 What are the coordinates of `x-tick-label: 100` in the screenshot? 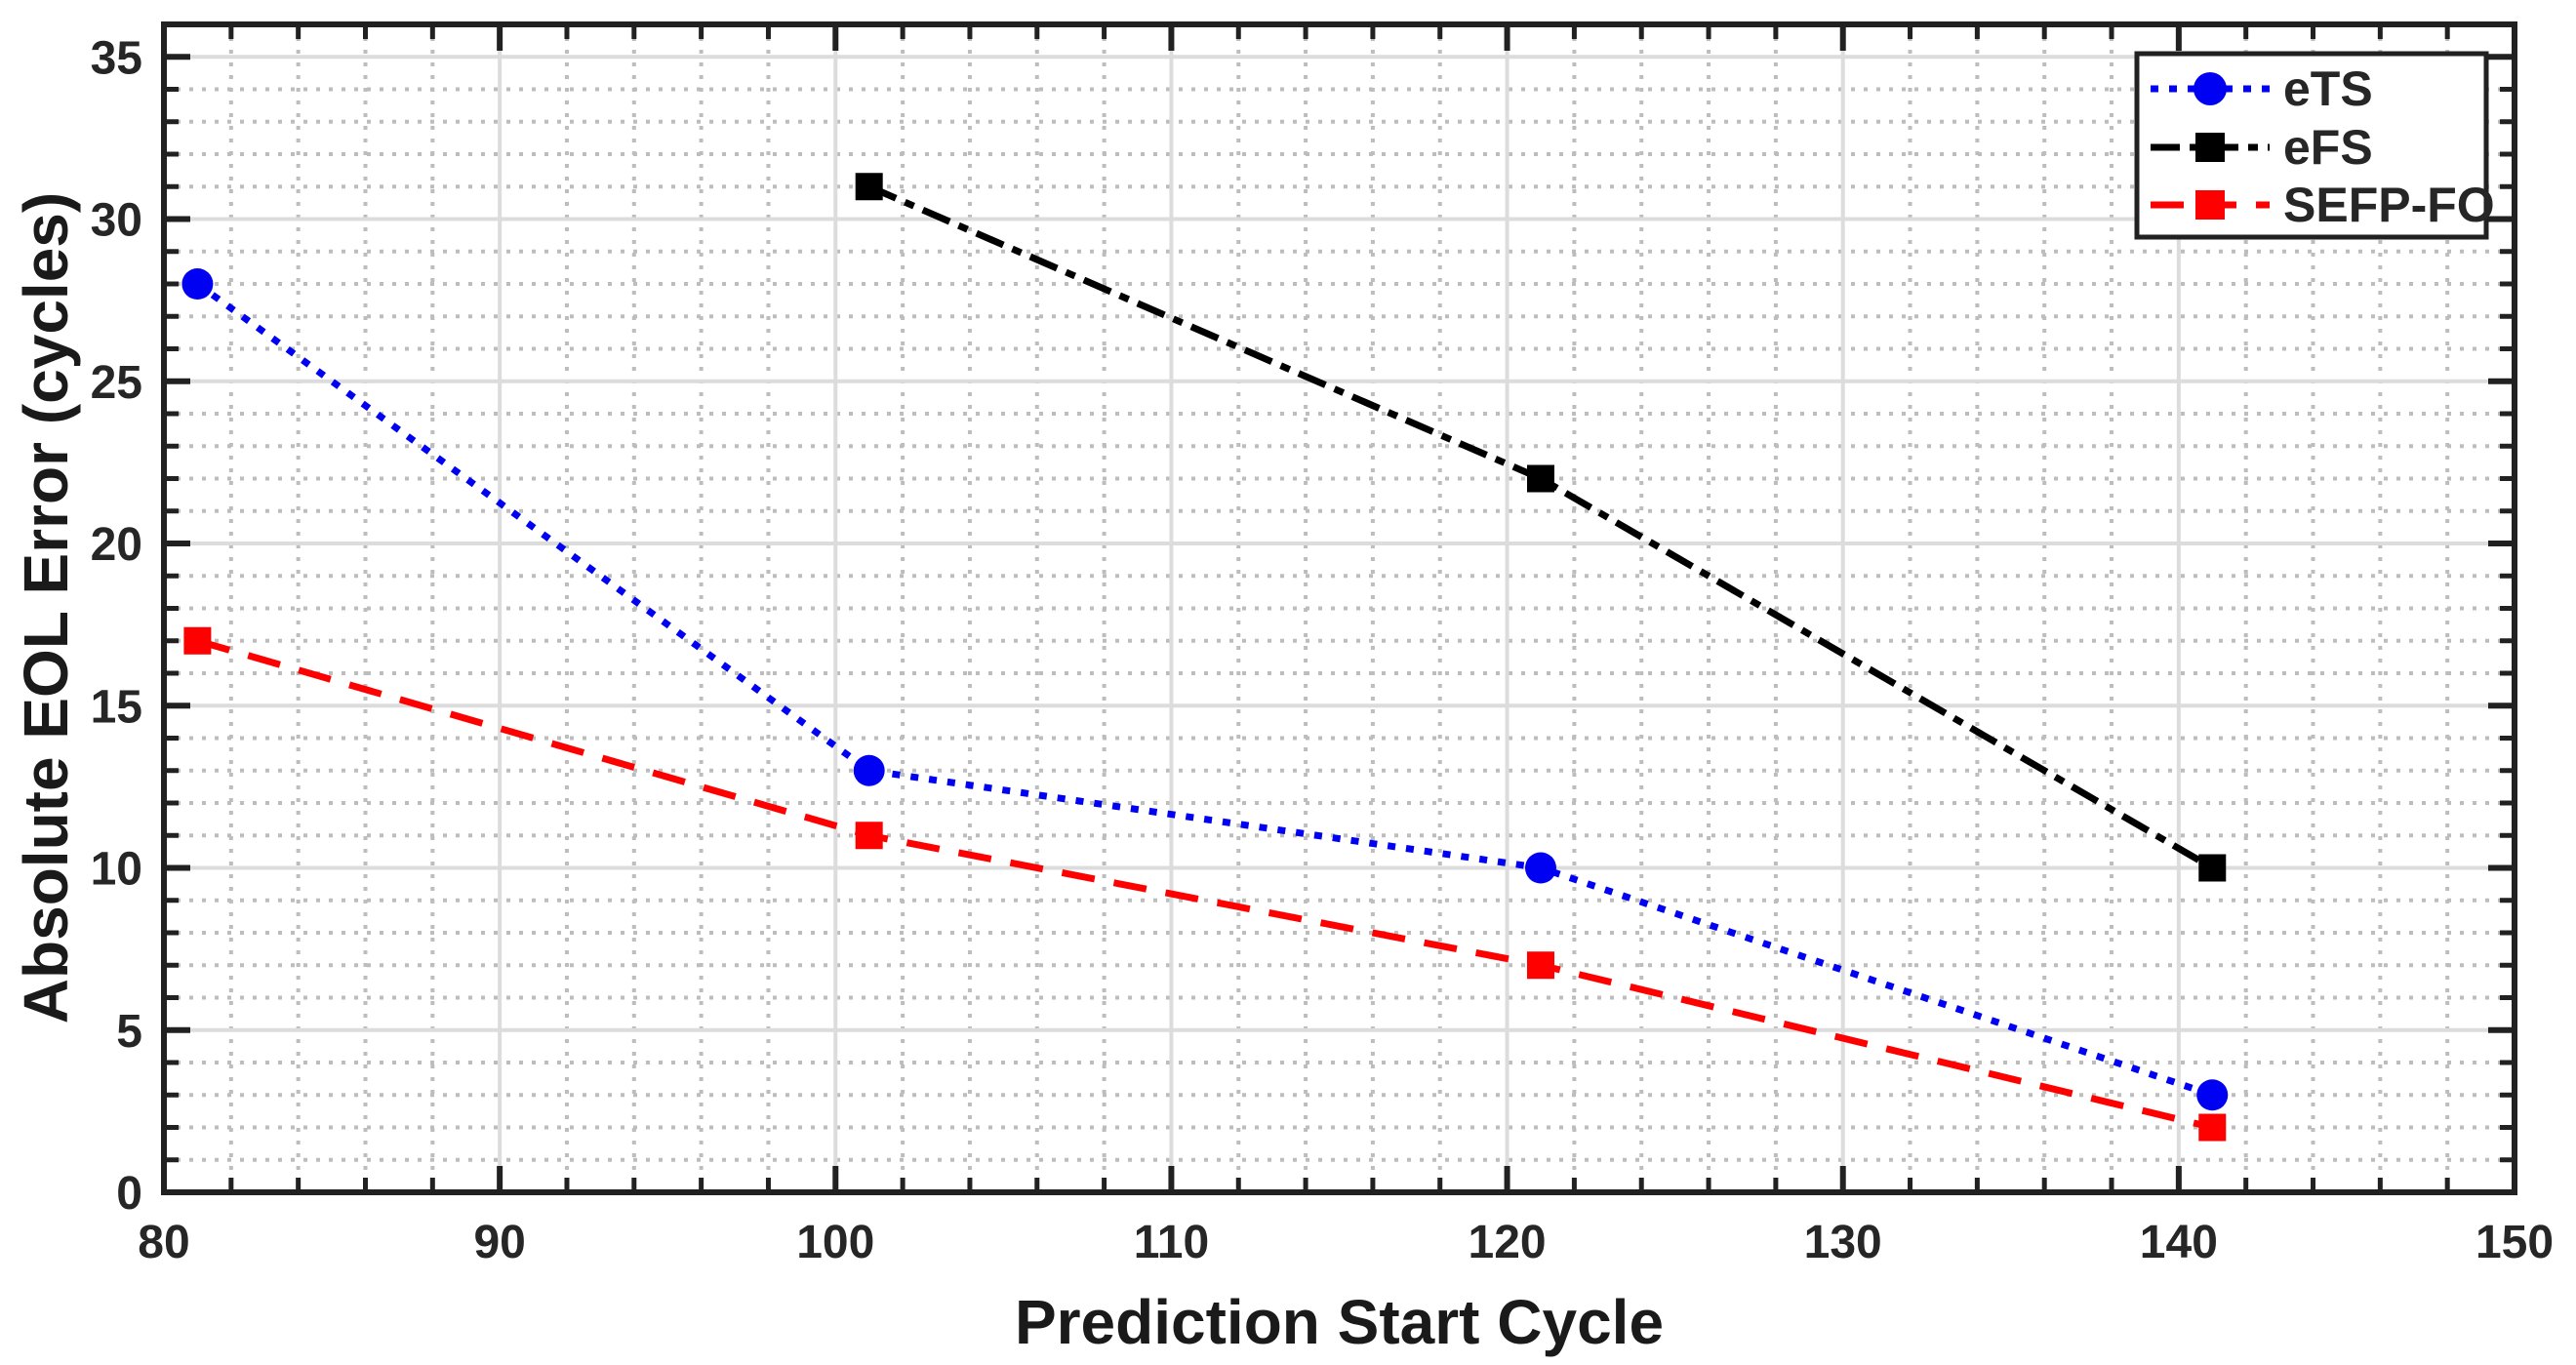 It's located at (835, 1242).